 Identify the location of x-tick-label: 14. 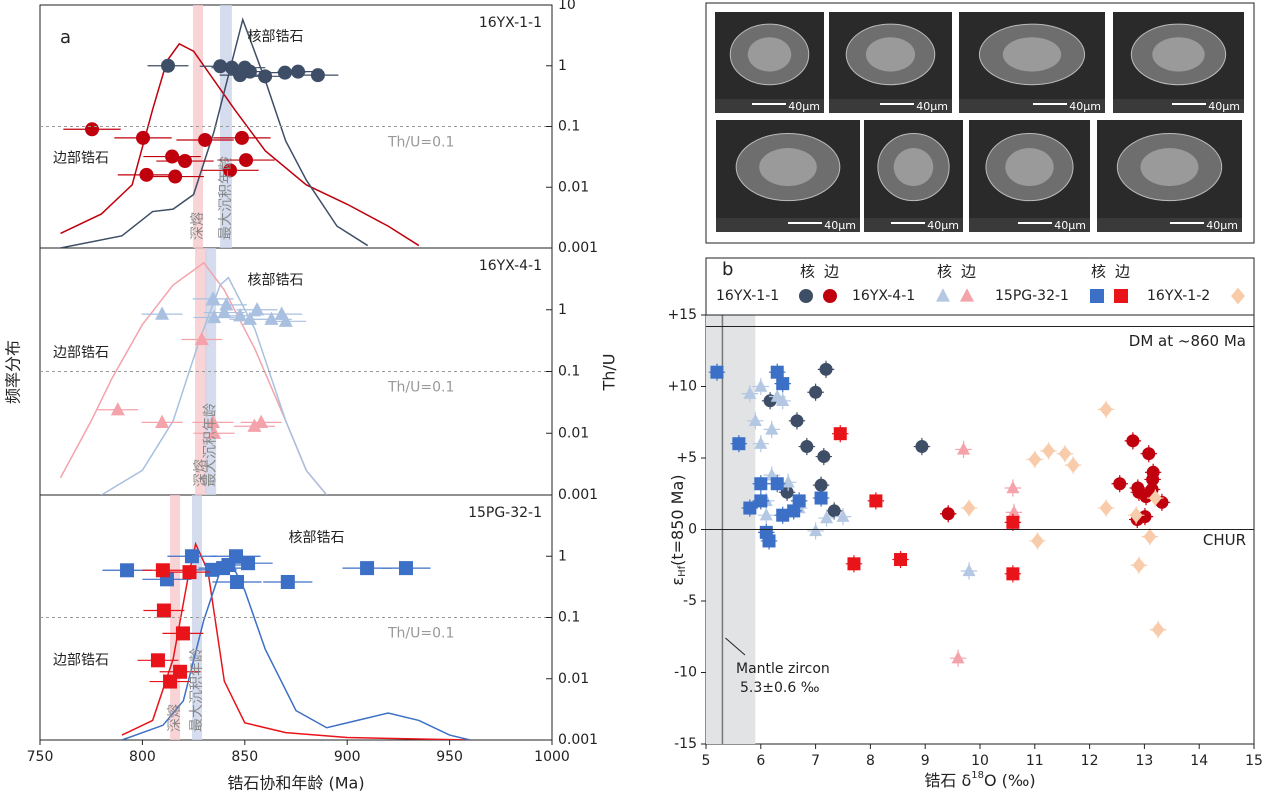
(1199, 761).